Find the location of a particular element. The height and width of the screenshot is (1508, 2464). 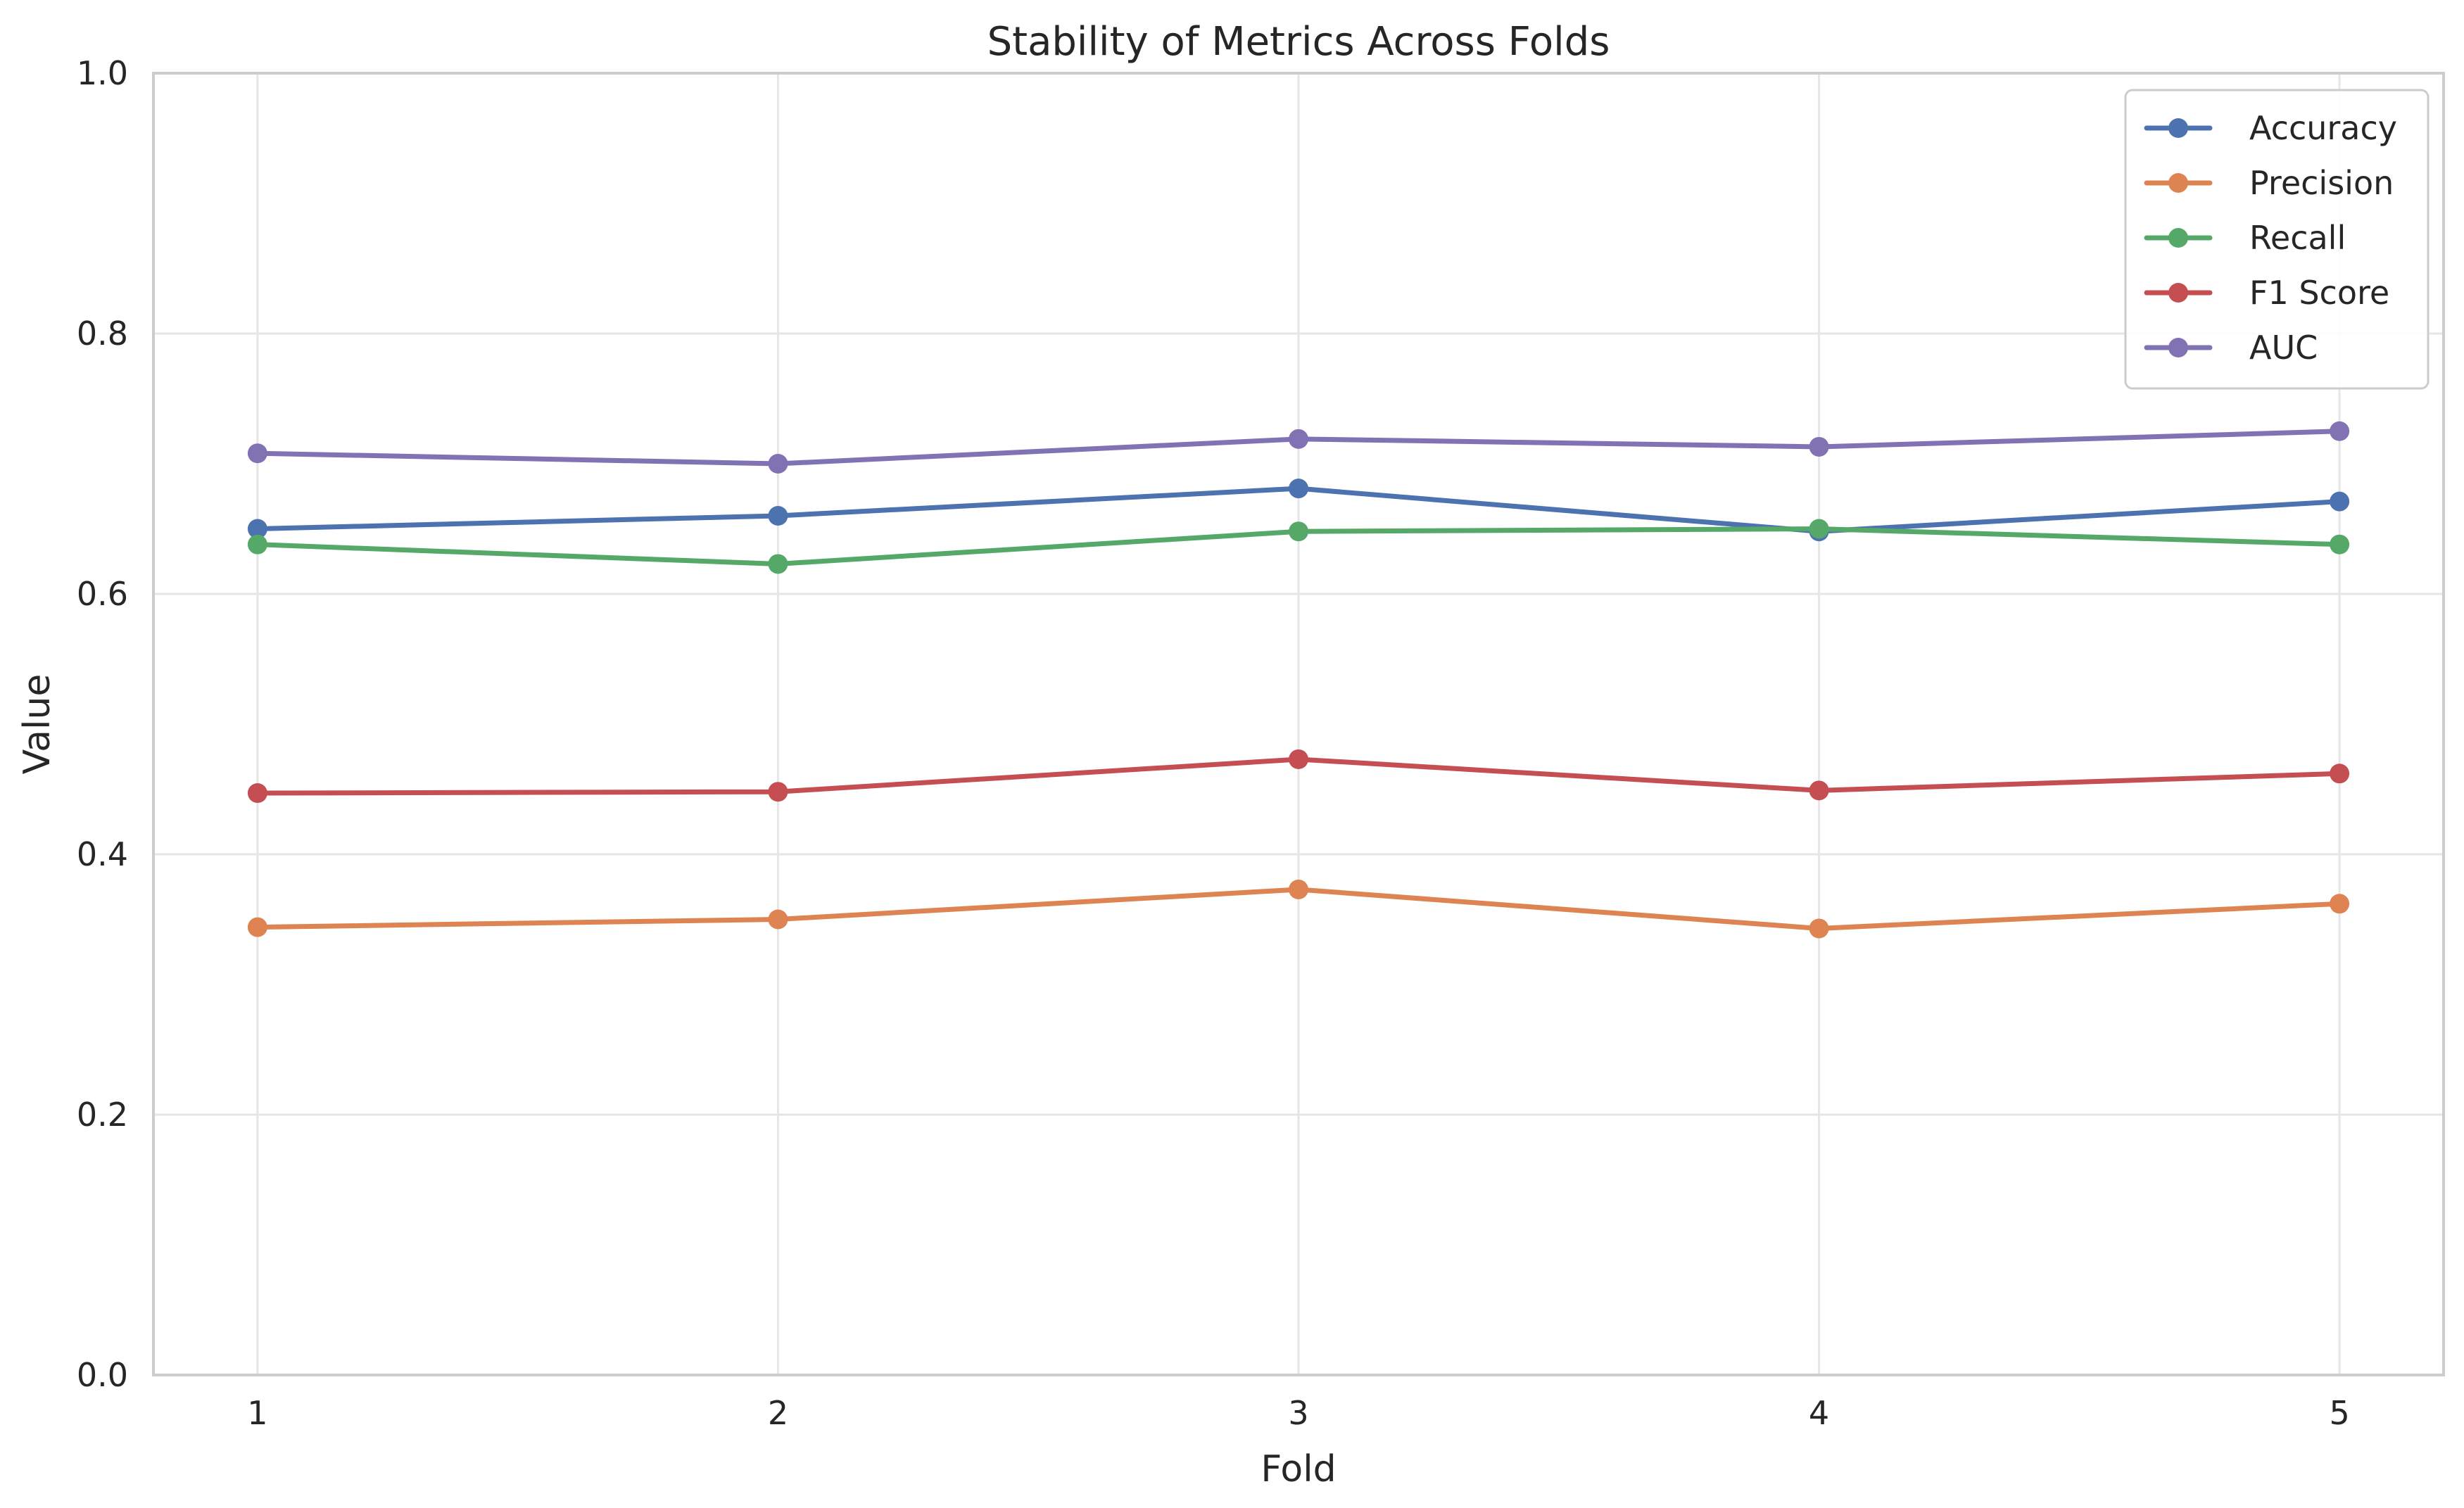

series-recall is located at coordinates (1298, 546).